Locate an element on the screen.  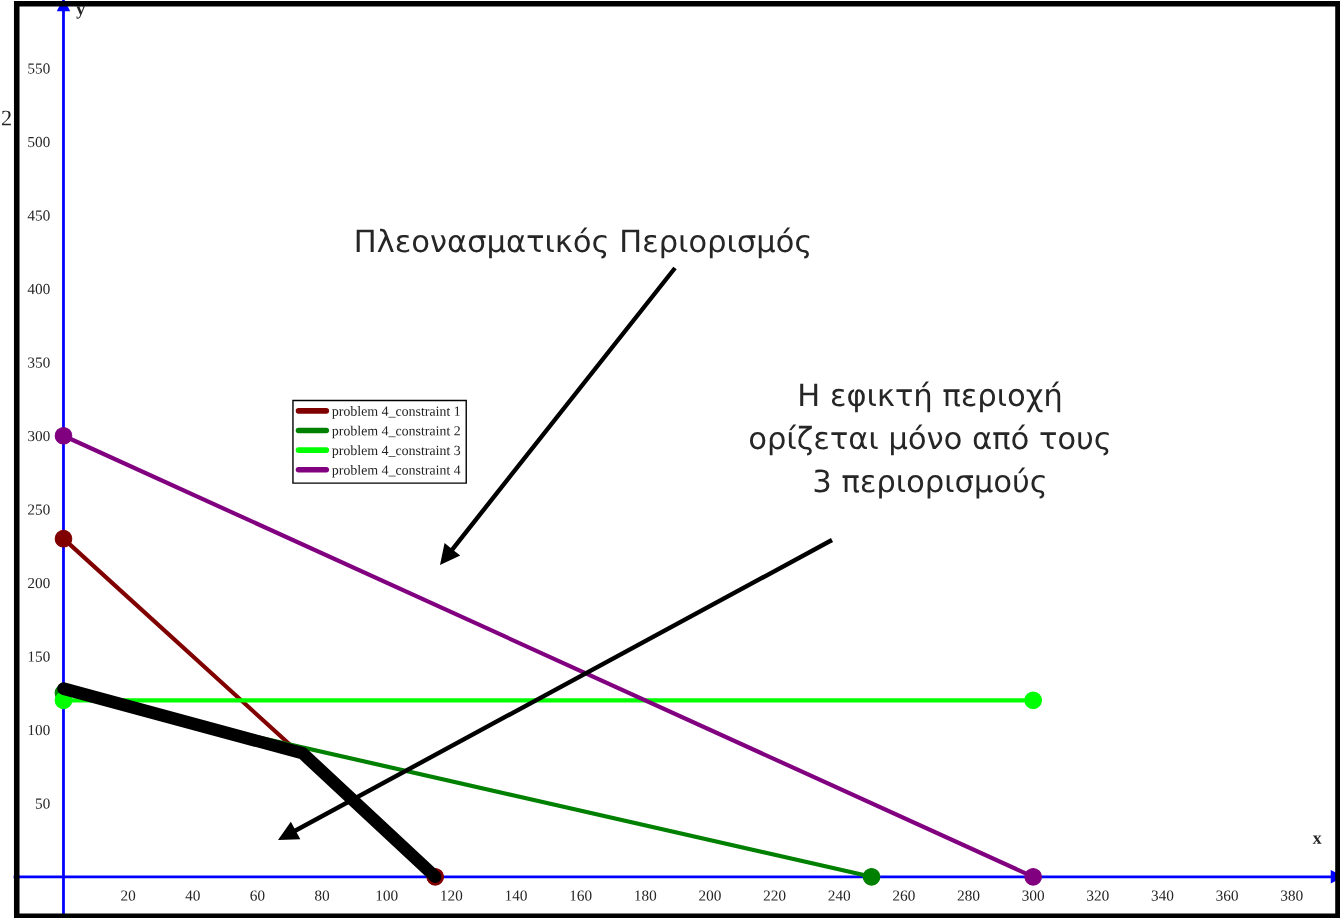
x-tick-label: 240 is located at coordinates (839, 895).